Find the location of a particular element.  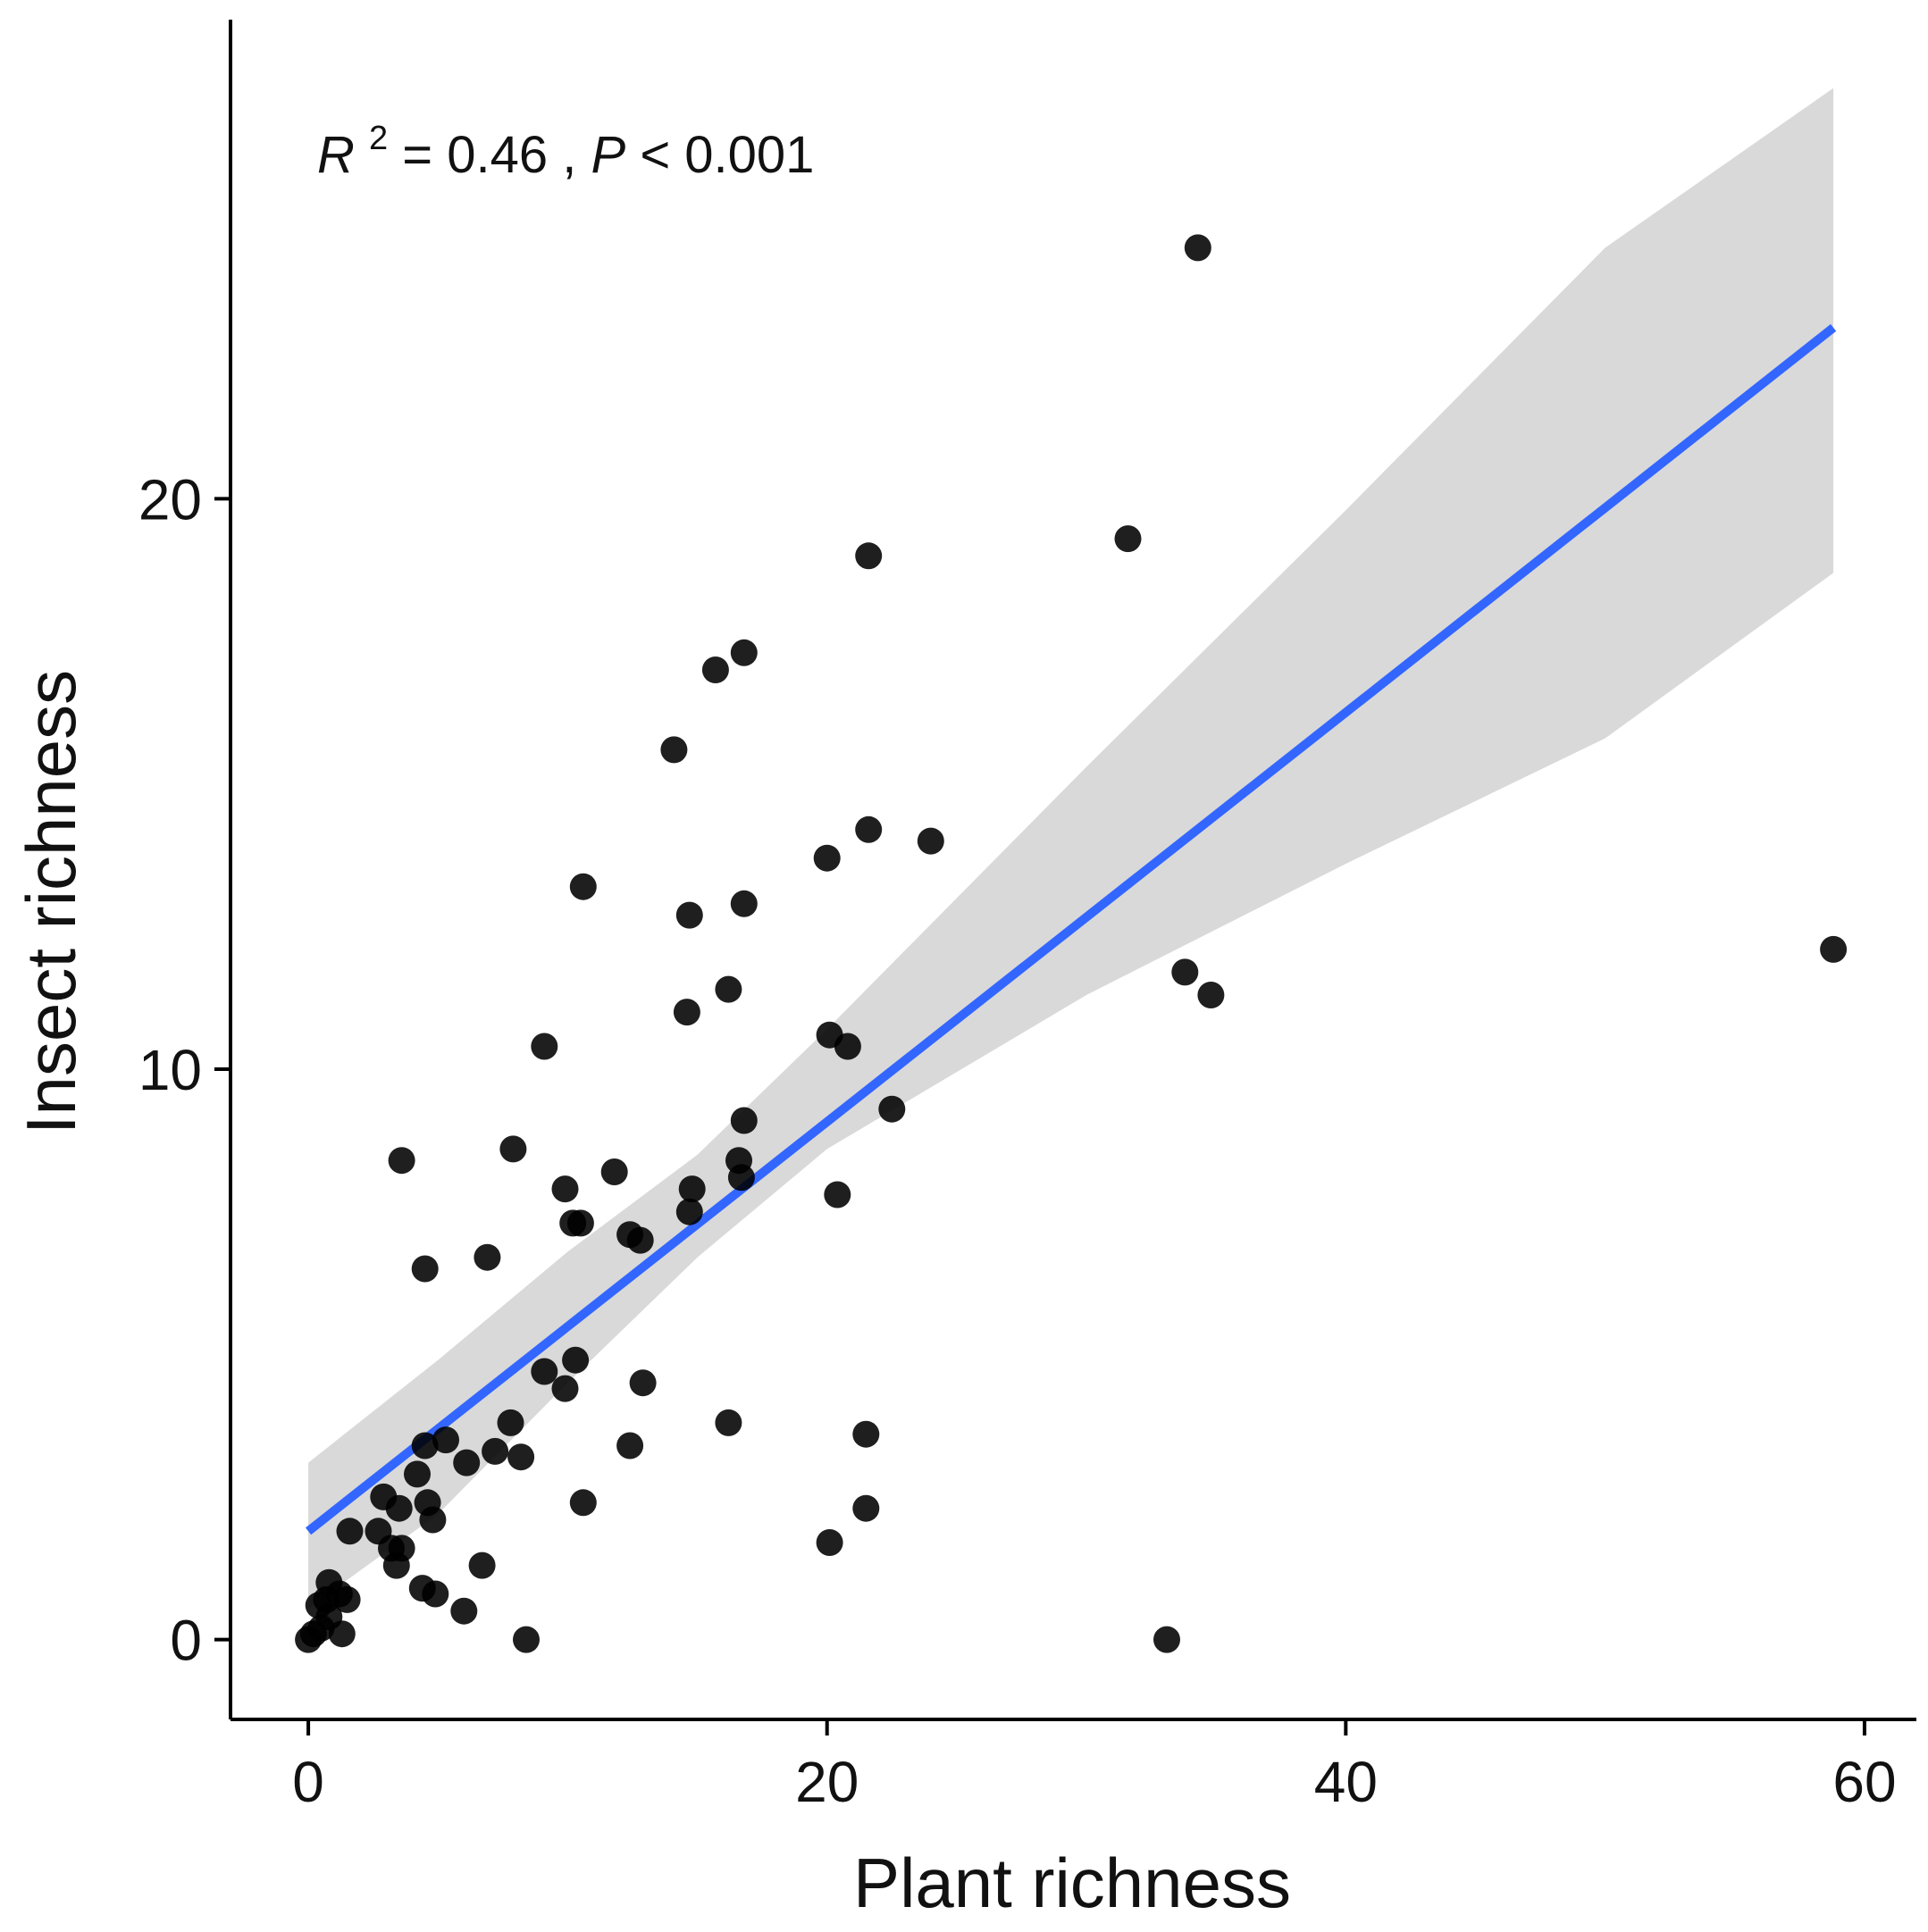

x-tick-label: 0 is located at coordinates (308, 1782).